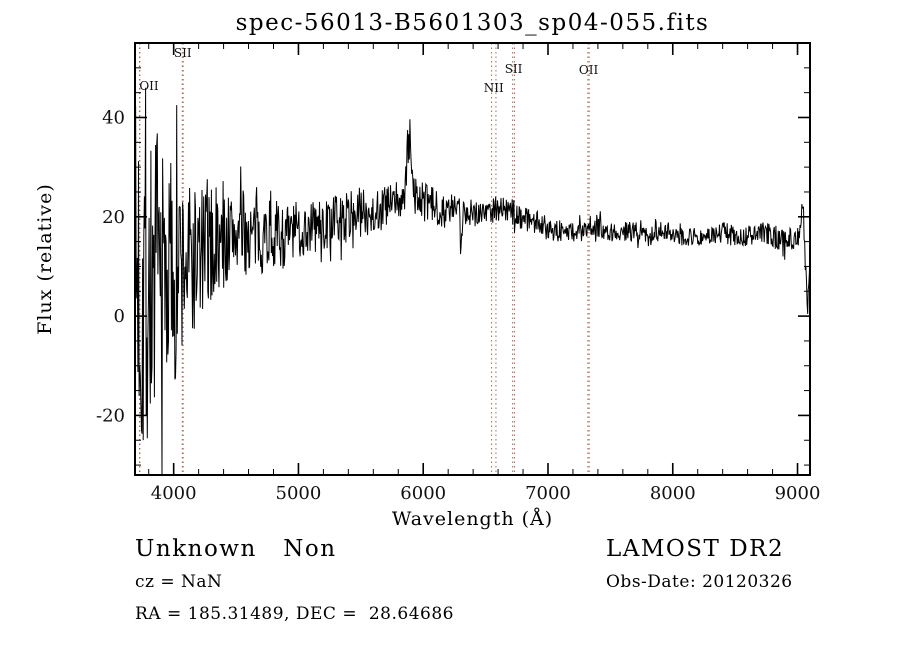 The image size is (900, 649). What do you see at coordinates (179, 582) in the screenshot?
I see `redshift-text: cz = NaN` at bounding box center [179, 582].